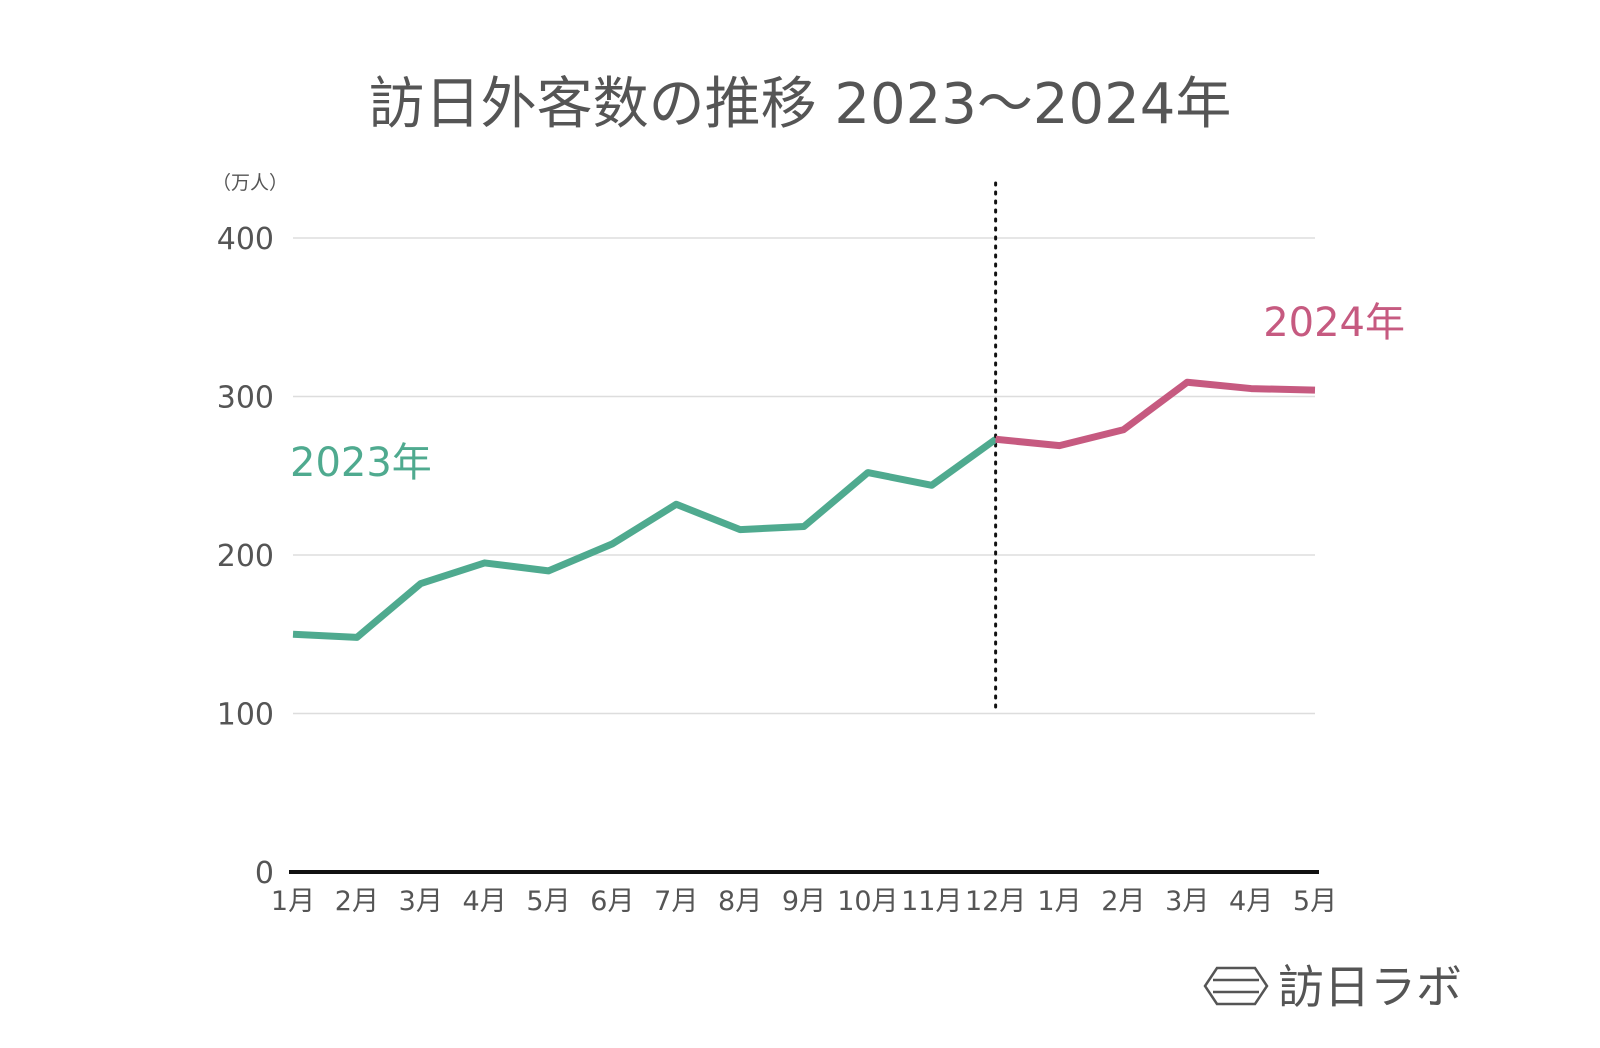 The width and height of the screenshot is (1600, 1048). What do you see at coordinates (361, 463) in the screenshot?
I see `series-label-2023: 2023年` at bounding box center [361, 463].